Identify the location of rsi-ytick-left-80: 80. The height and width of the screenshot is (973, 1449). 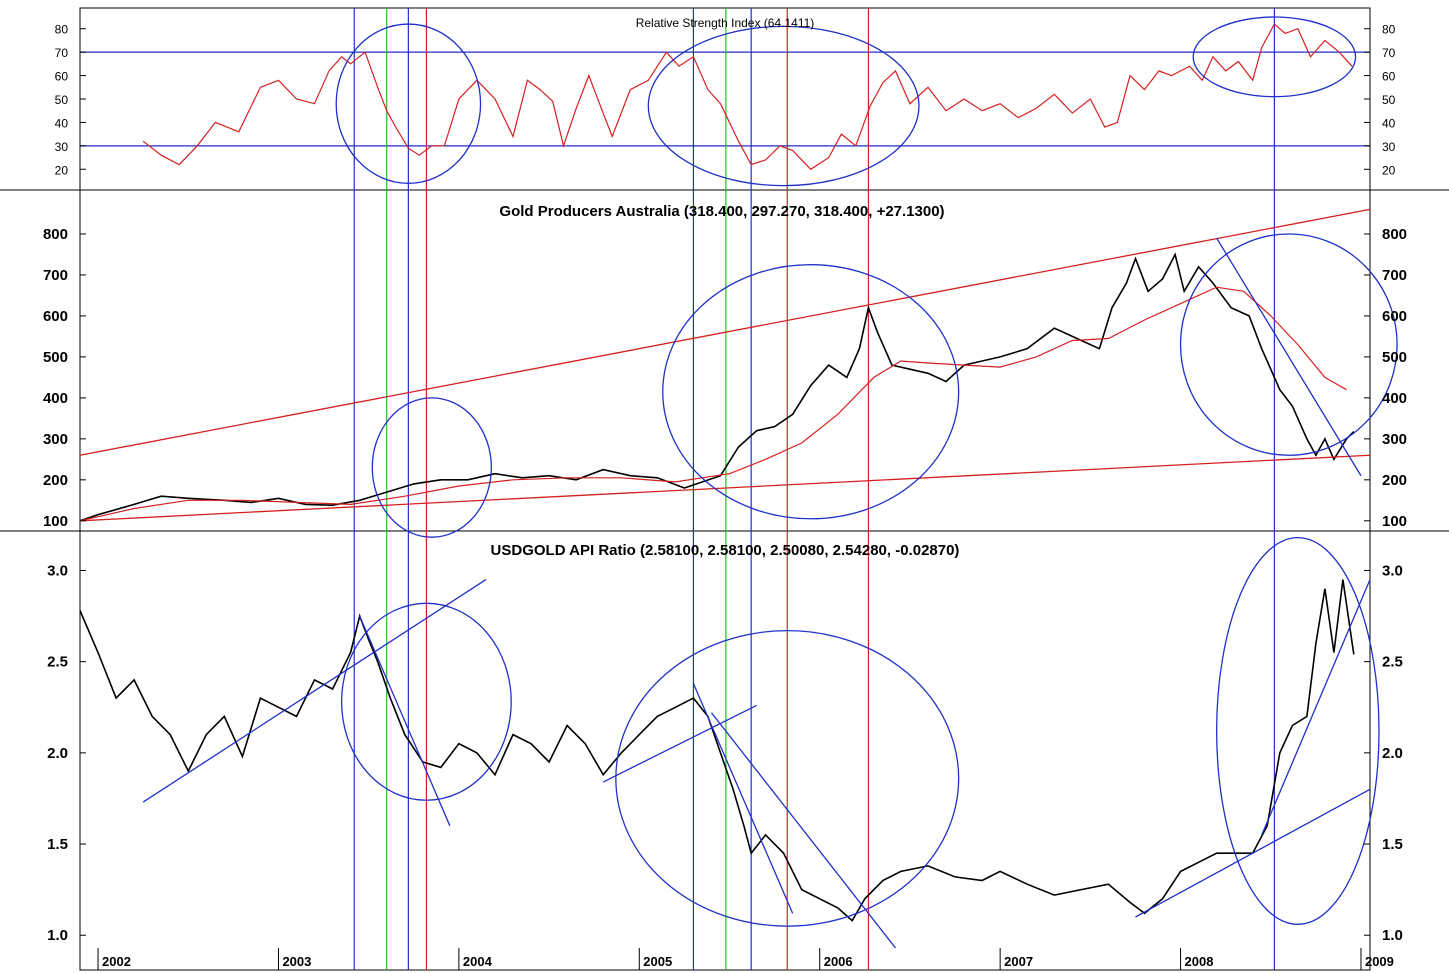
(62, 30).